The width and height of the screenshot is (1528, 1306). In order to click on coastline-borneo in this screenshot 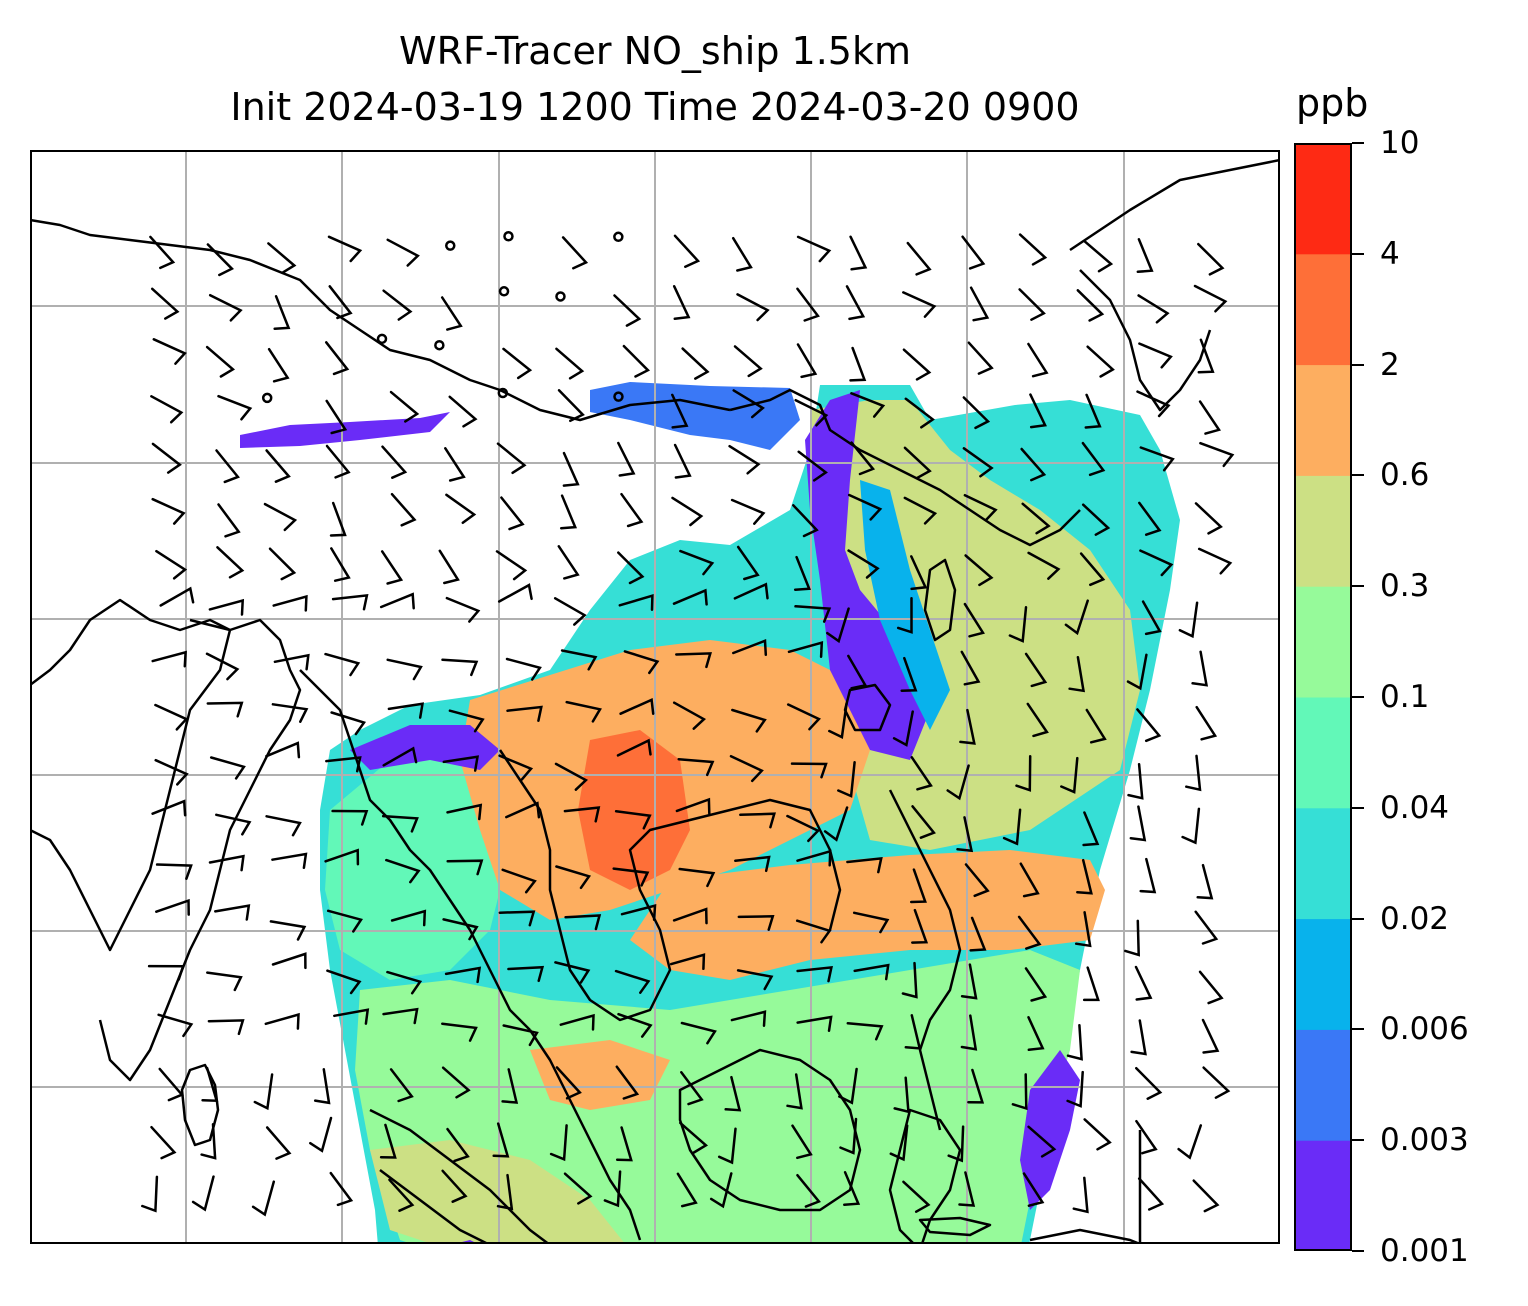, I will do `click(770, 1130)`.